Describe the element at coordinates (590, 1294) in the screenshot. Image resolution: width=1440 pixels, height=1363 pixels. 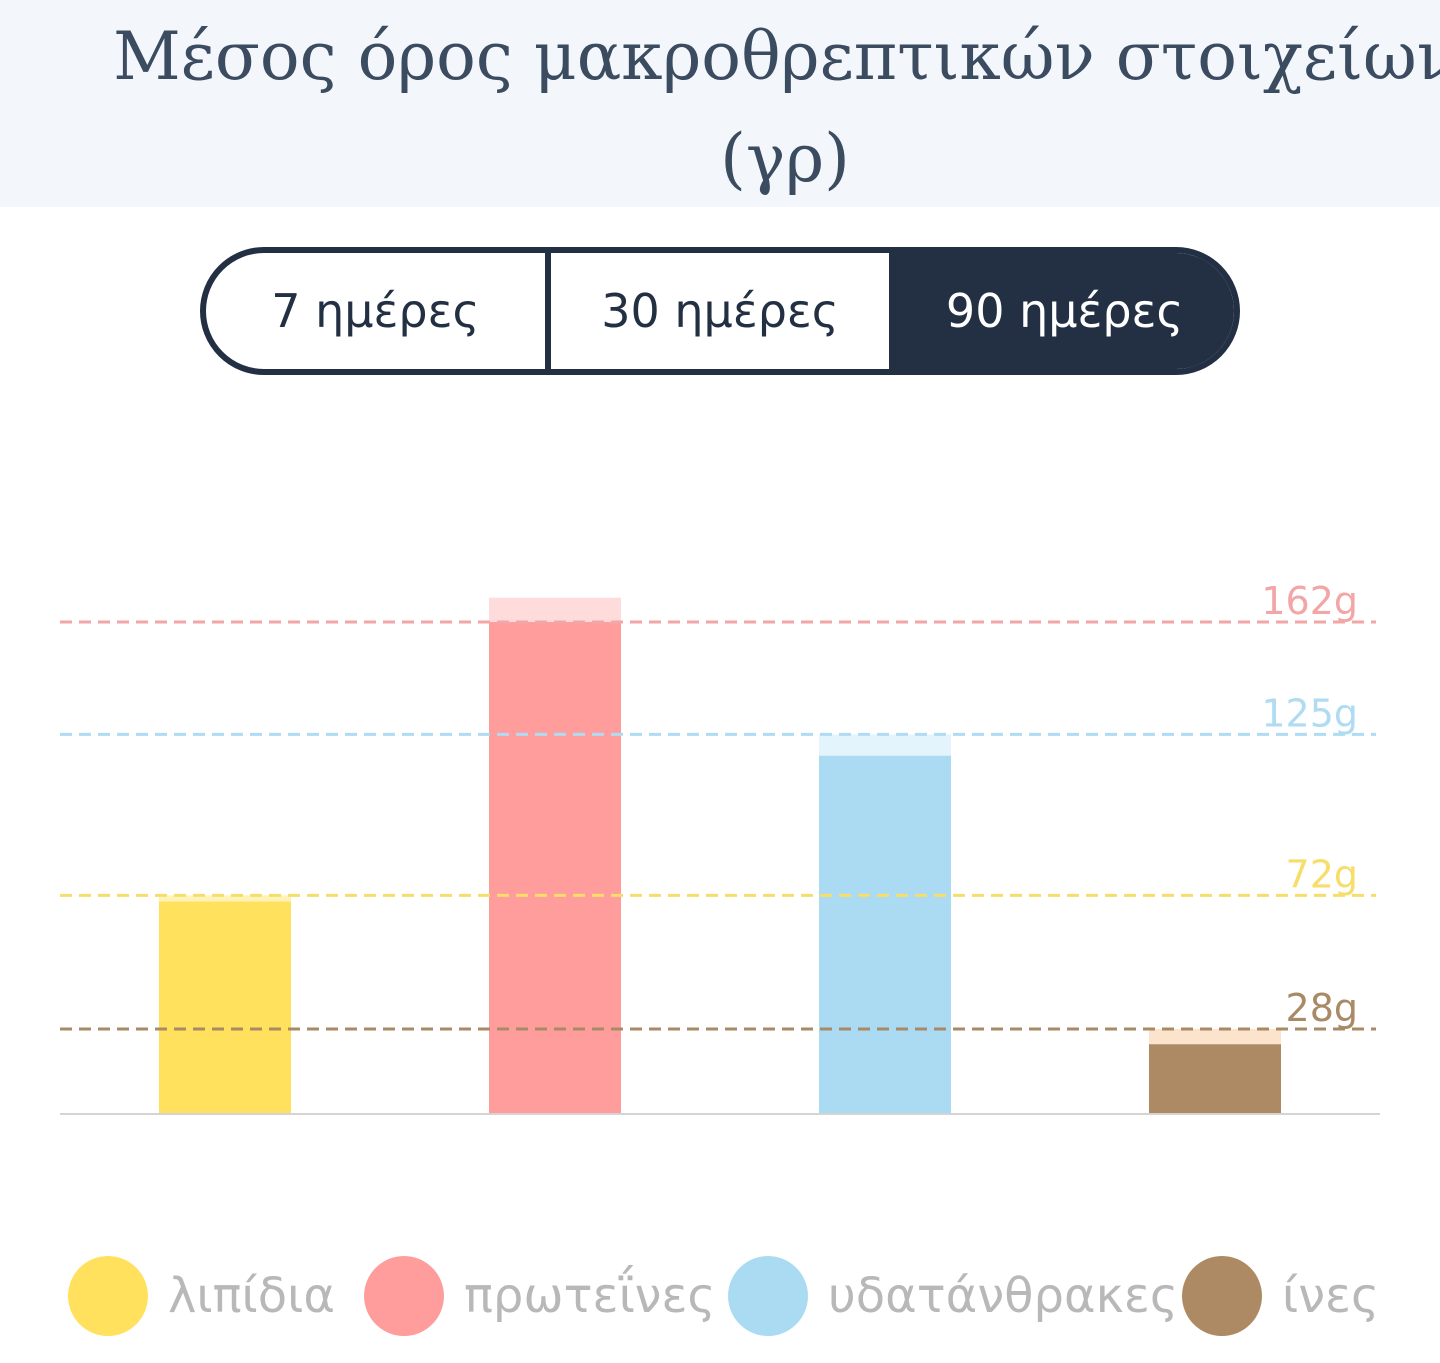
I see `legend-label: πρωτεΐνες` at that location.